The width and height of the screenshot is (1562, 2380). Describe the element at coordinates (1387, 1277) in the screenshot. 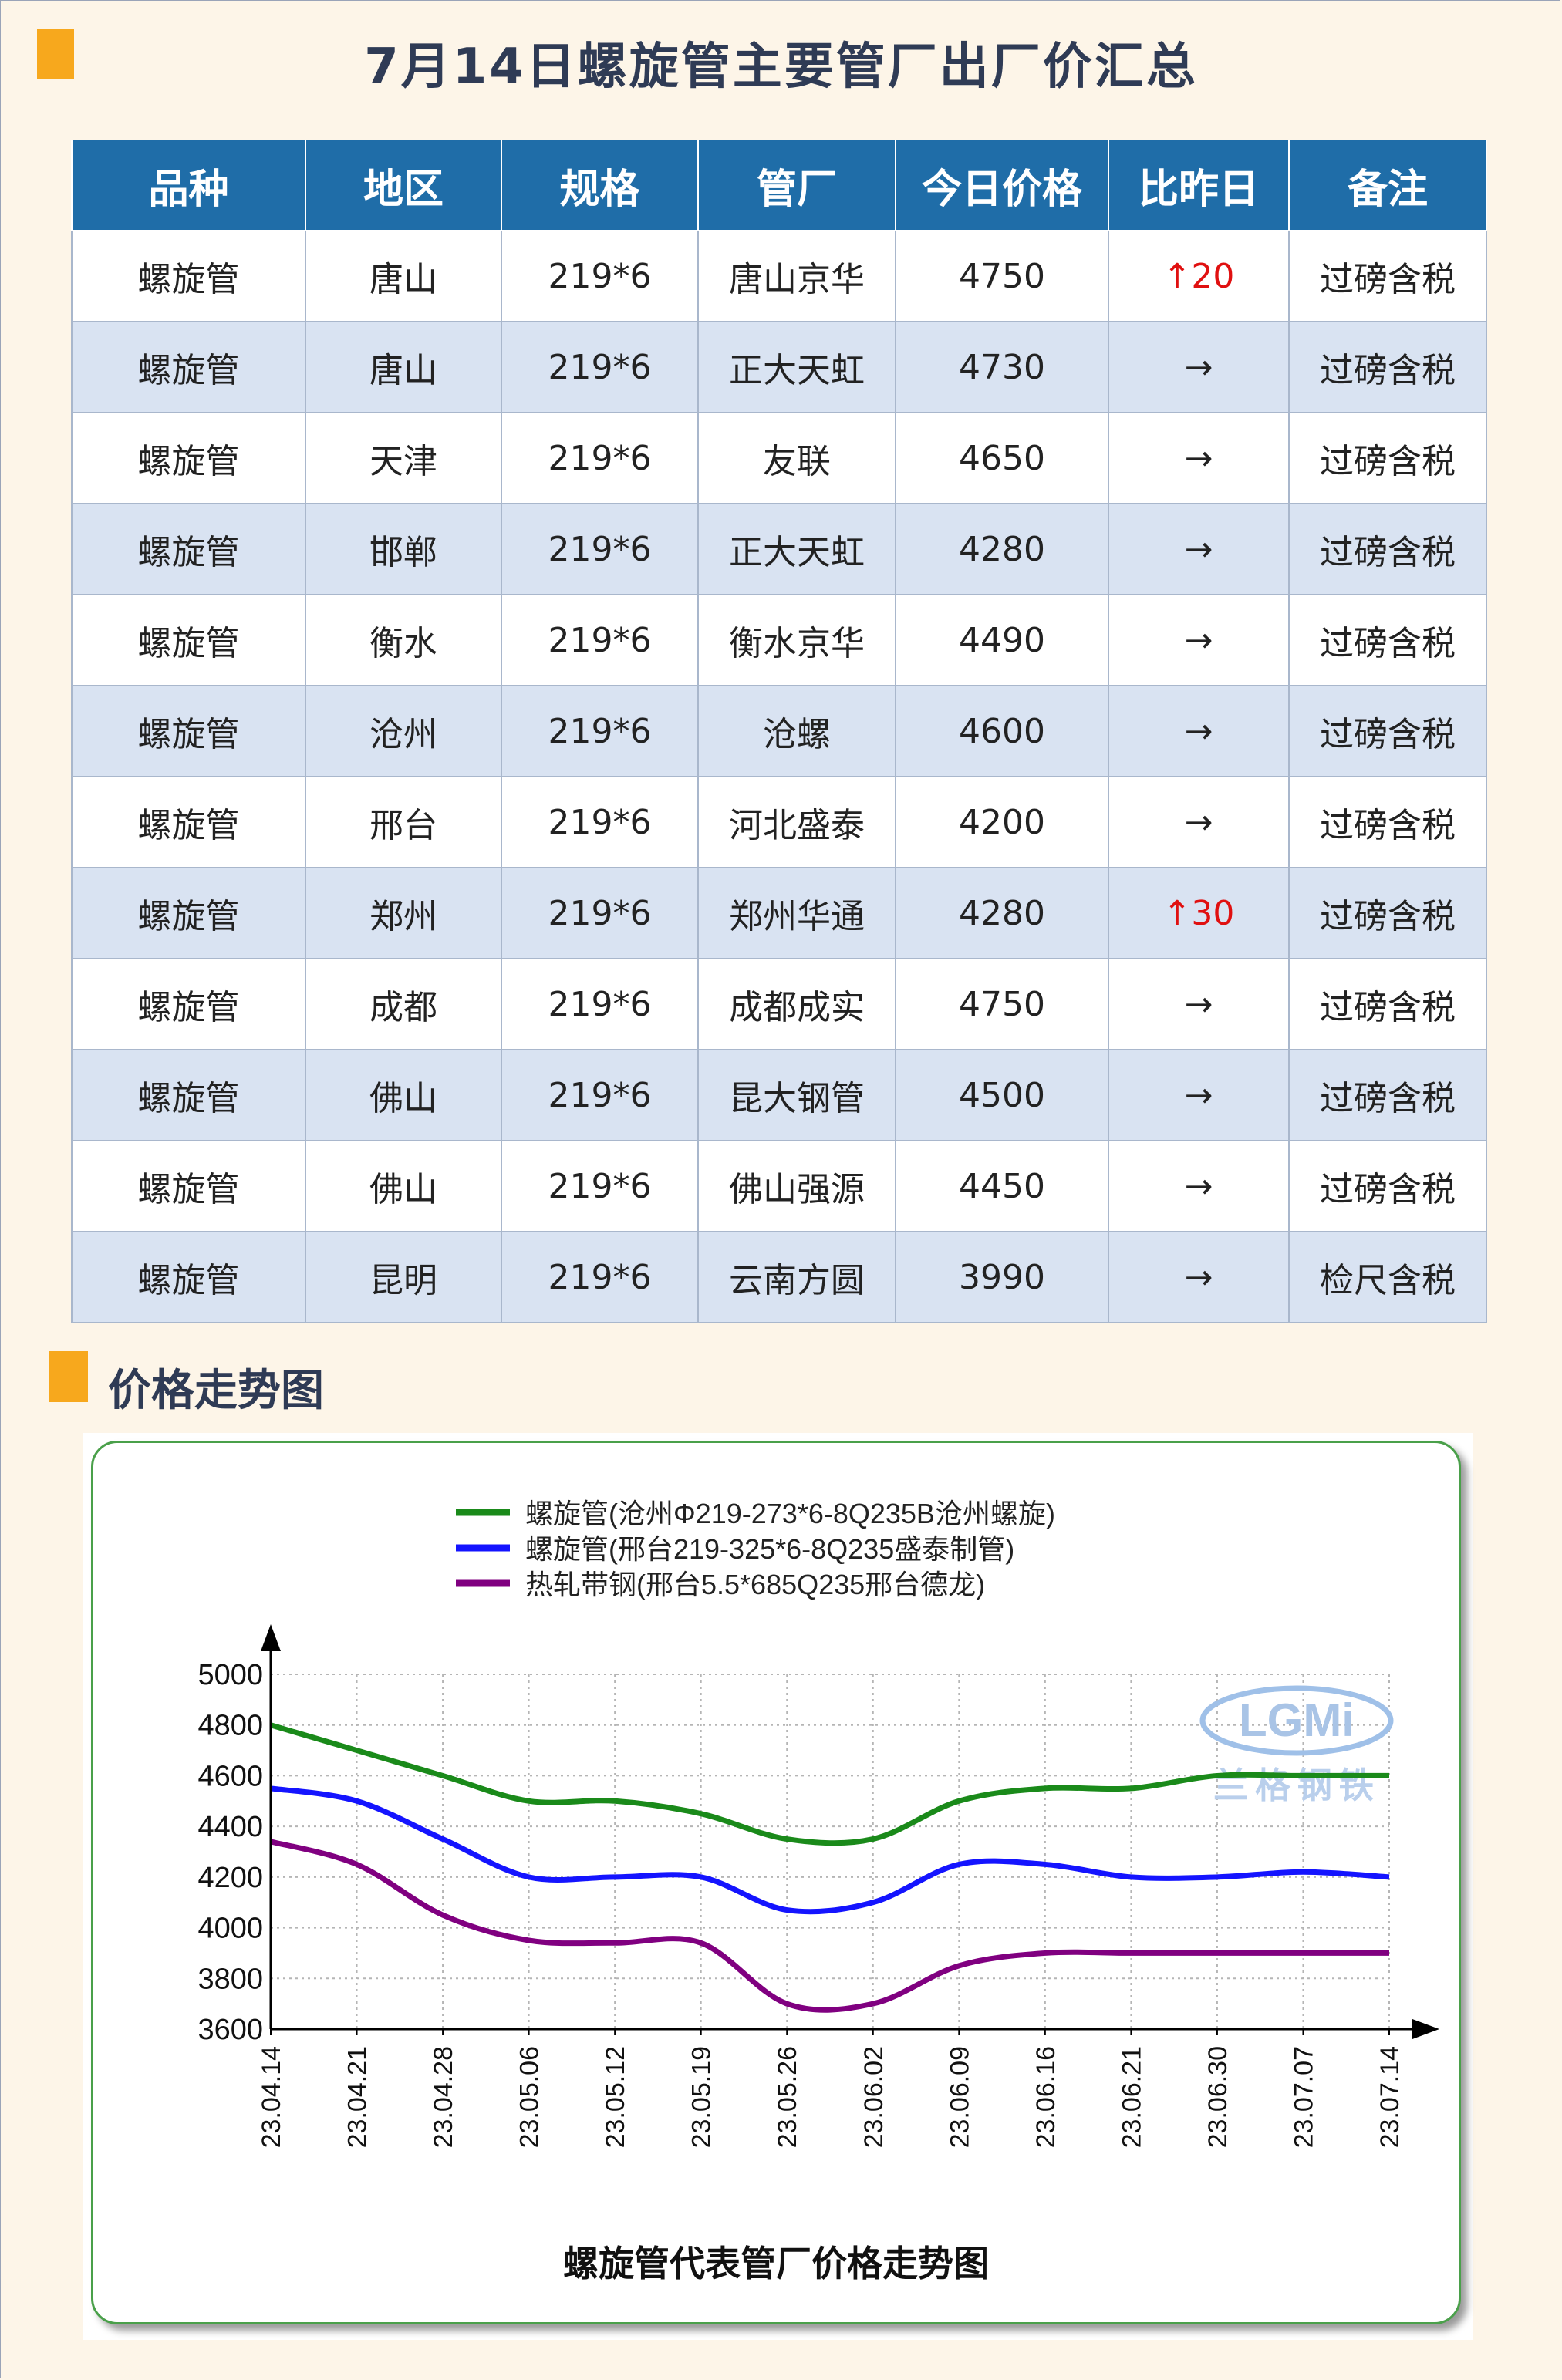

I see `cell-note: 检尺含税` at that location.